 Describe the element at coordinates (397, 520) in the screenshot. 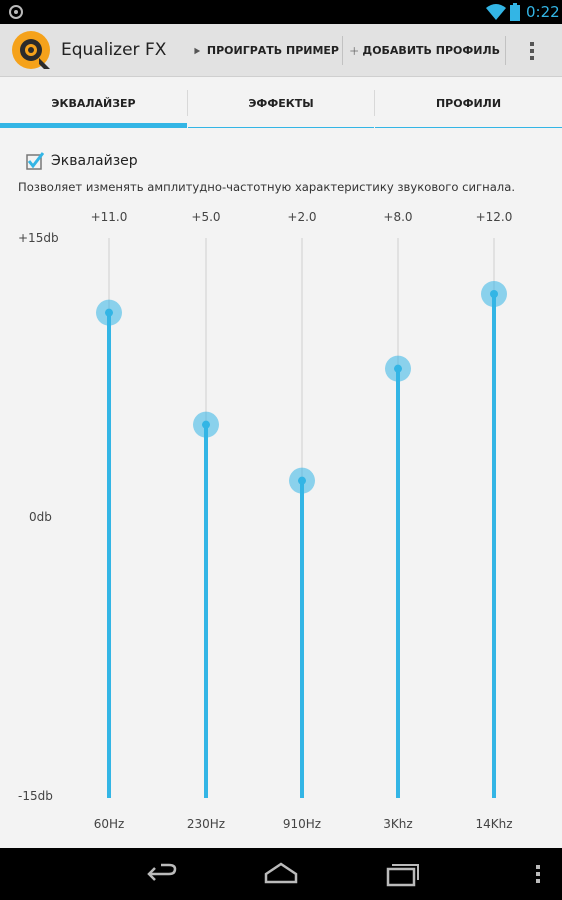

I see `band-slider-3Khz: +8.0 3Khz` at that location.